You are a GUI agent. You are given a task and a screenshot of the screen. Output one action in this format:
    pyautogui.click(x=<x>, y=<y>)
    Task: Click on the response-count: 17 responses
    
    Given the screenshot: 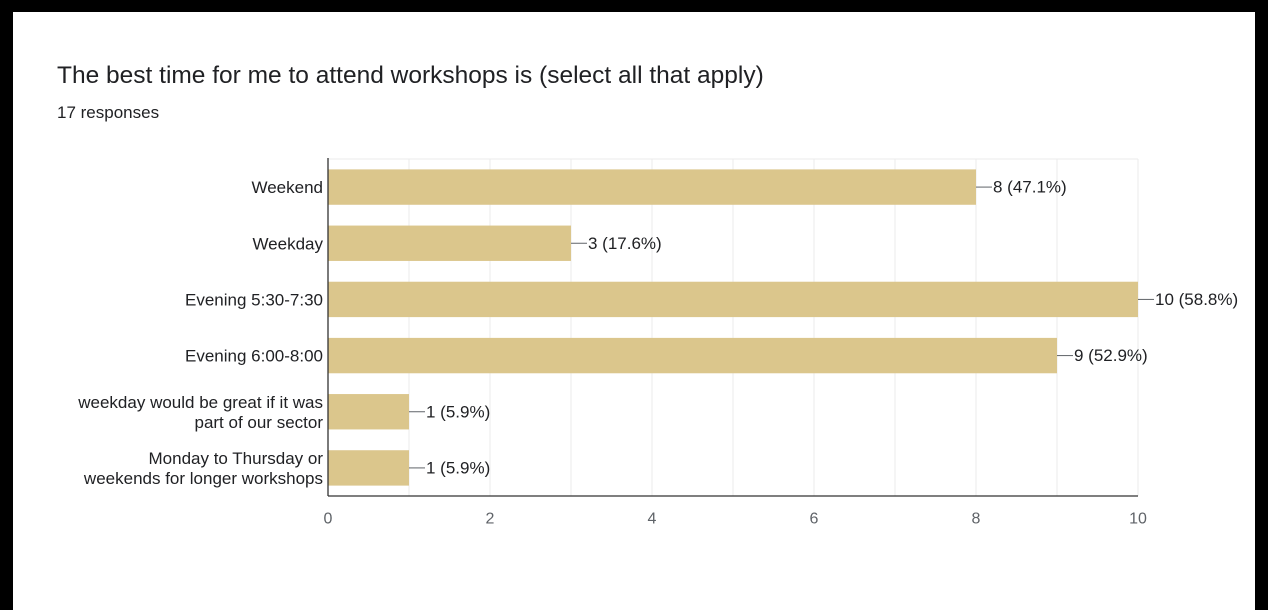 What is the action you would take?
    pyautogui.click(x=108, y=112)
    